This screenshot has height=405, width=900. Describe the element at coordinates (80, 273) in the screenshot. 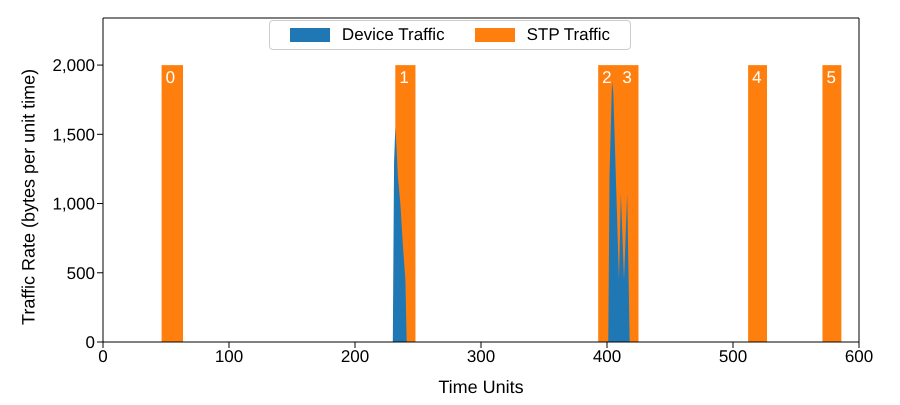

I see `y-tick-label: 500` at that location.